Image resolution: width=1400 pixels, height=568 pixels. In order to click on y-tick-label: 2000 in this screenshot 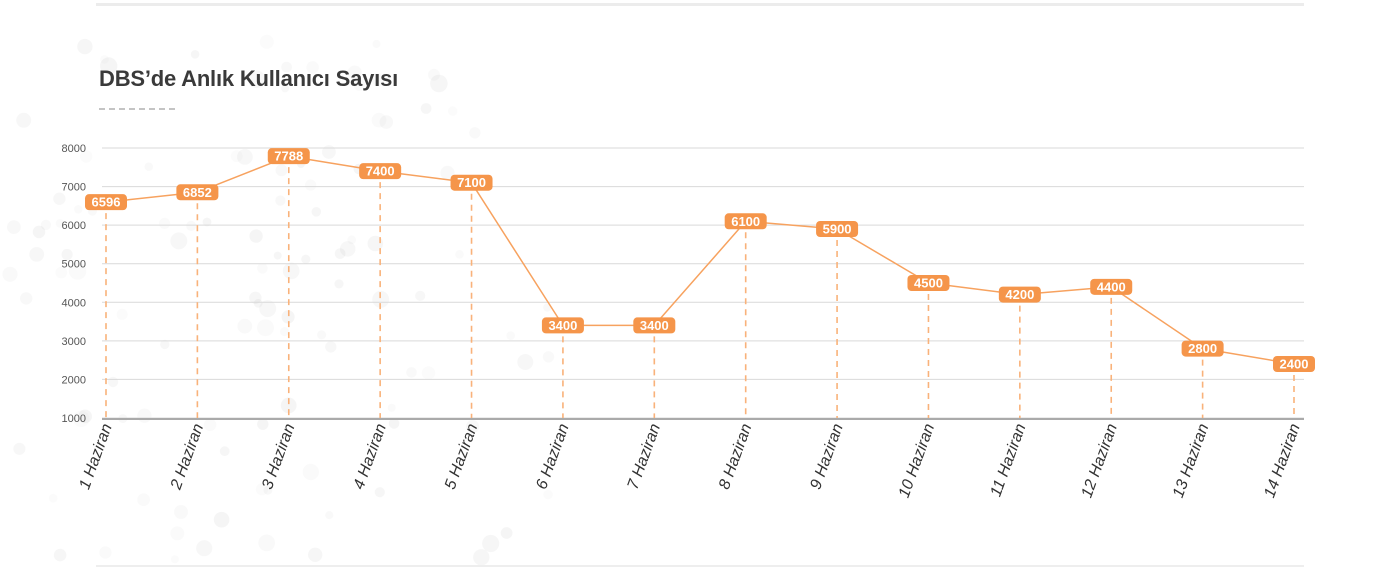, I will do `click(74, 380)`.